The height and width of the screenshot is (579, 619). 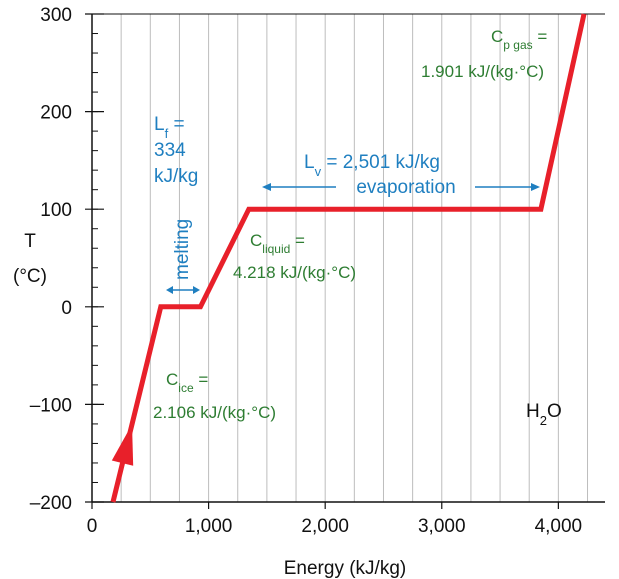 I want to click on x-tick-label: 2,000, so click(x=325, y=526).